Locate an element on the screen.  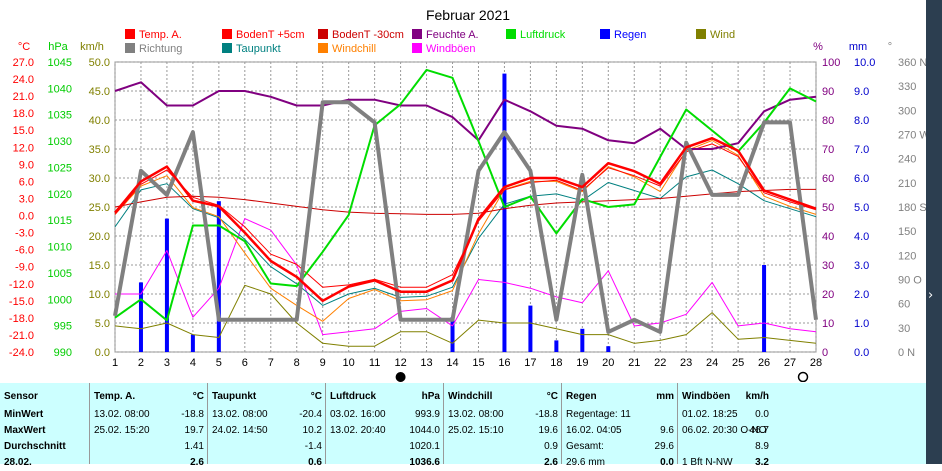
stats-row: Gesamt: 29.6 is located at coordinates (620, 448).